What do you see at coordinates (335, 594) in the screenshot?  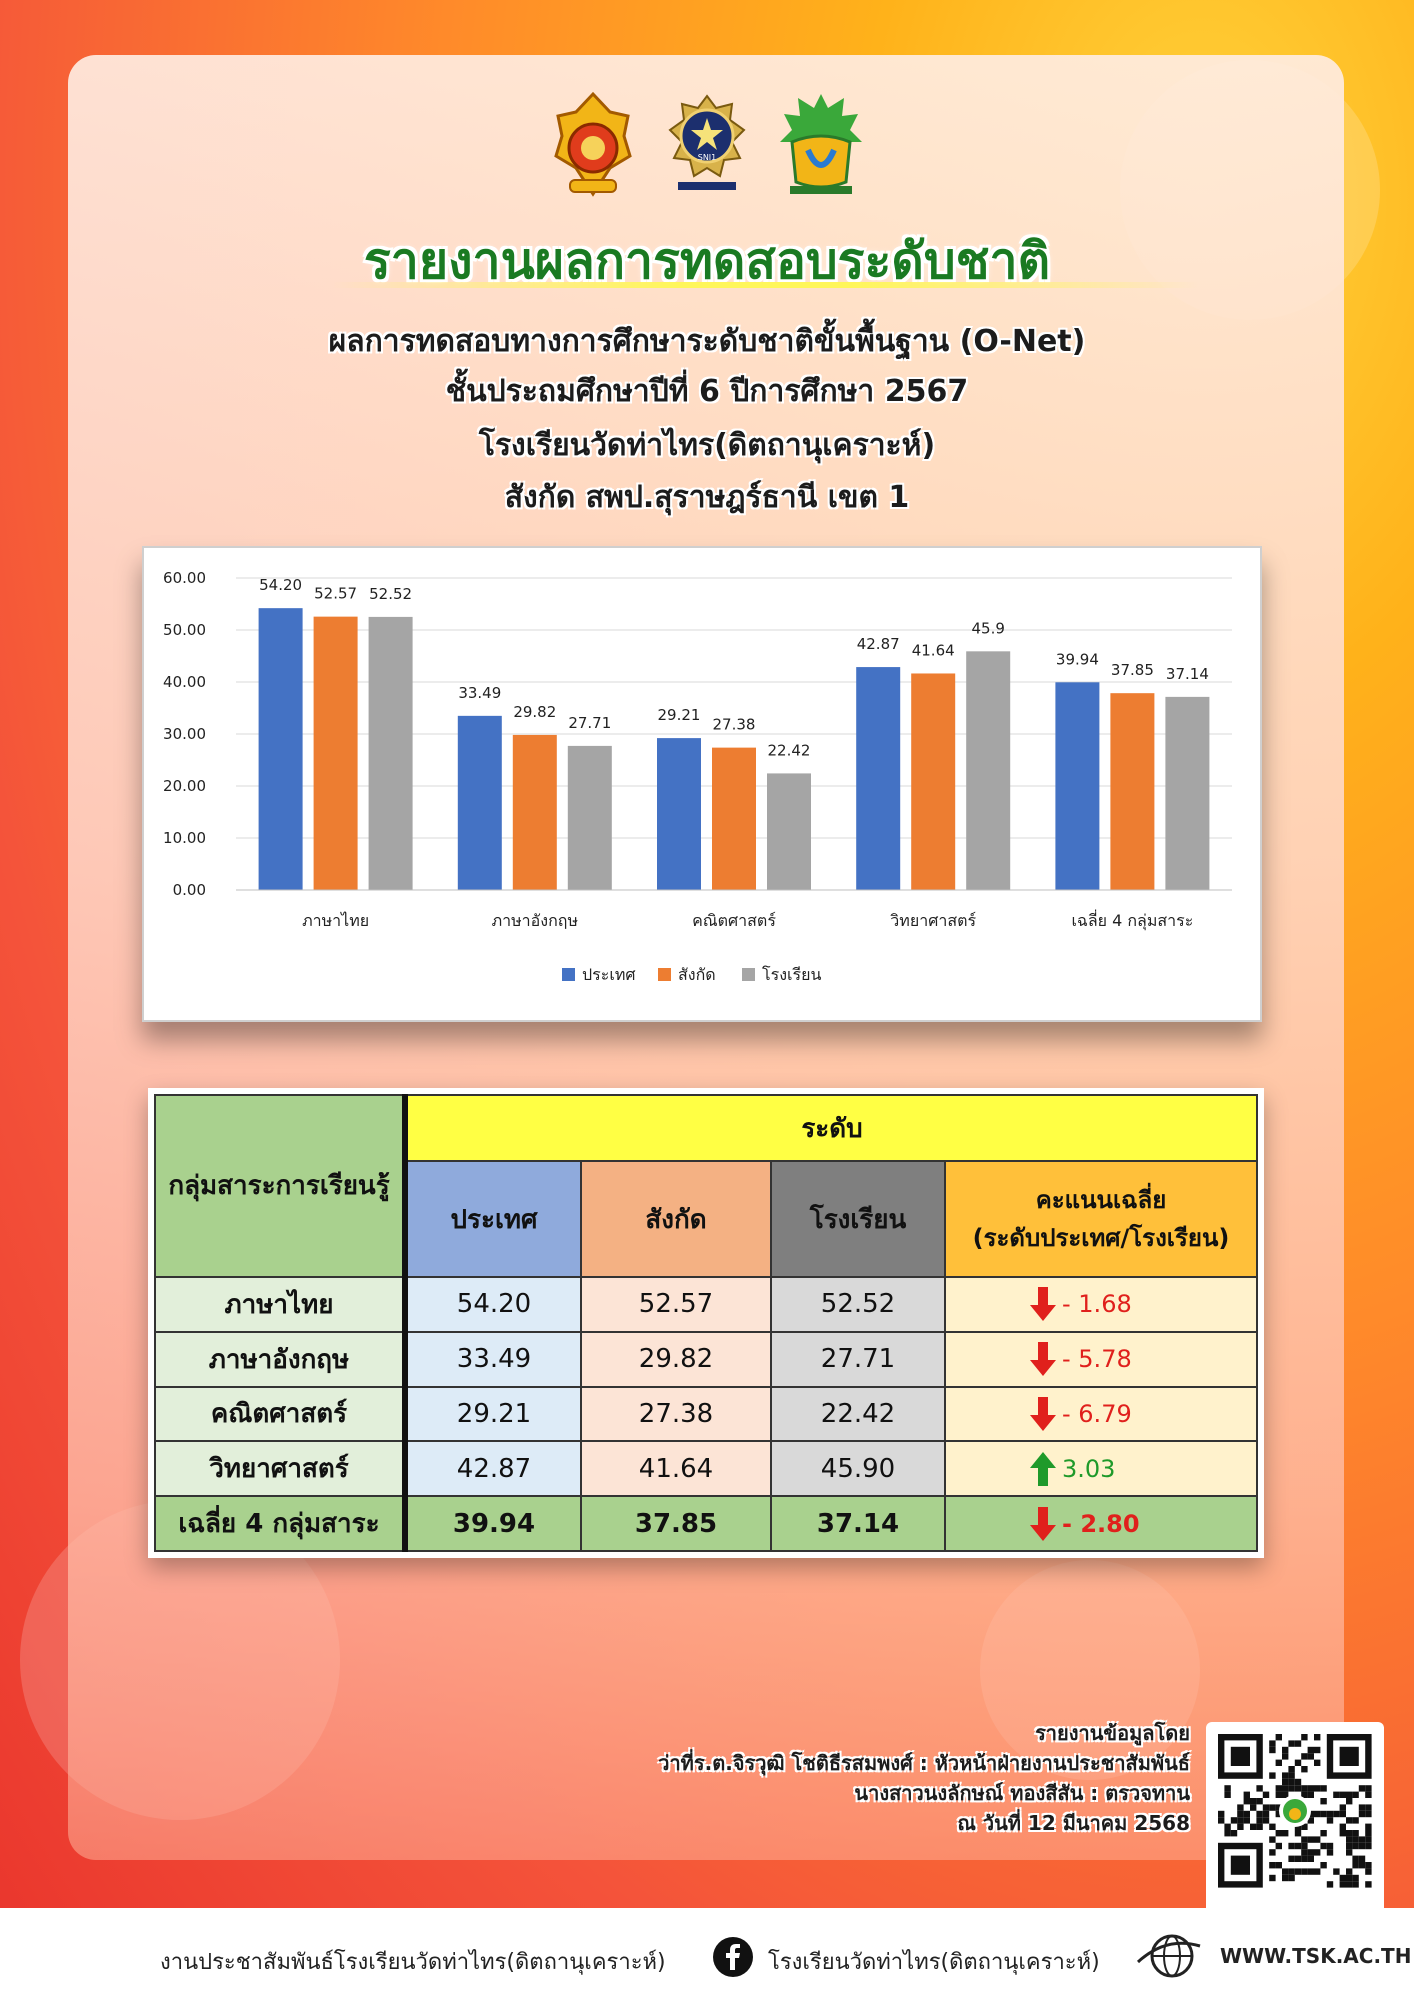 I see `data-label: 52.57` at bounding box center [335, 594].